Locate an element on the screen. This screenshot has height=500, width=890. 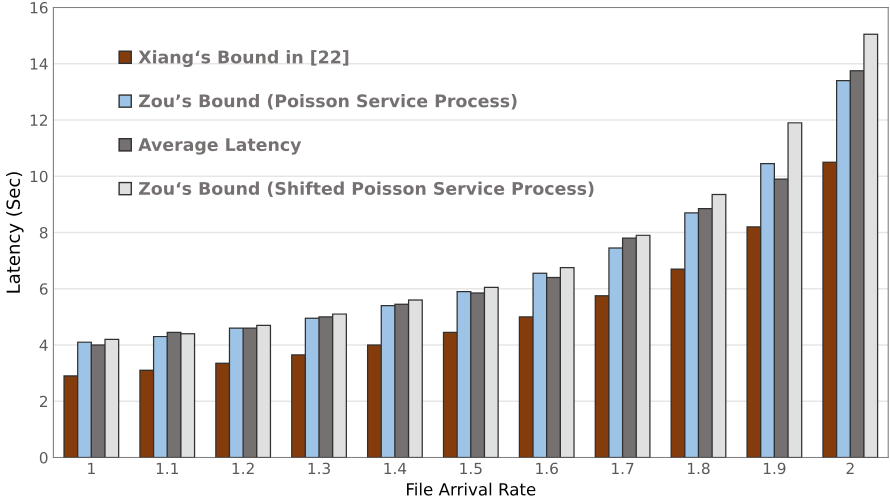
legend-label: Xiang‘s Bound in [22] is located at coordinates (243, 59).